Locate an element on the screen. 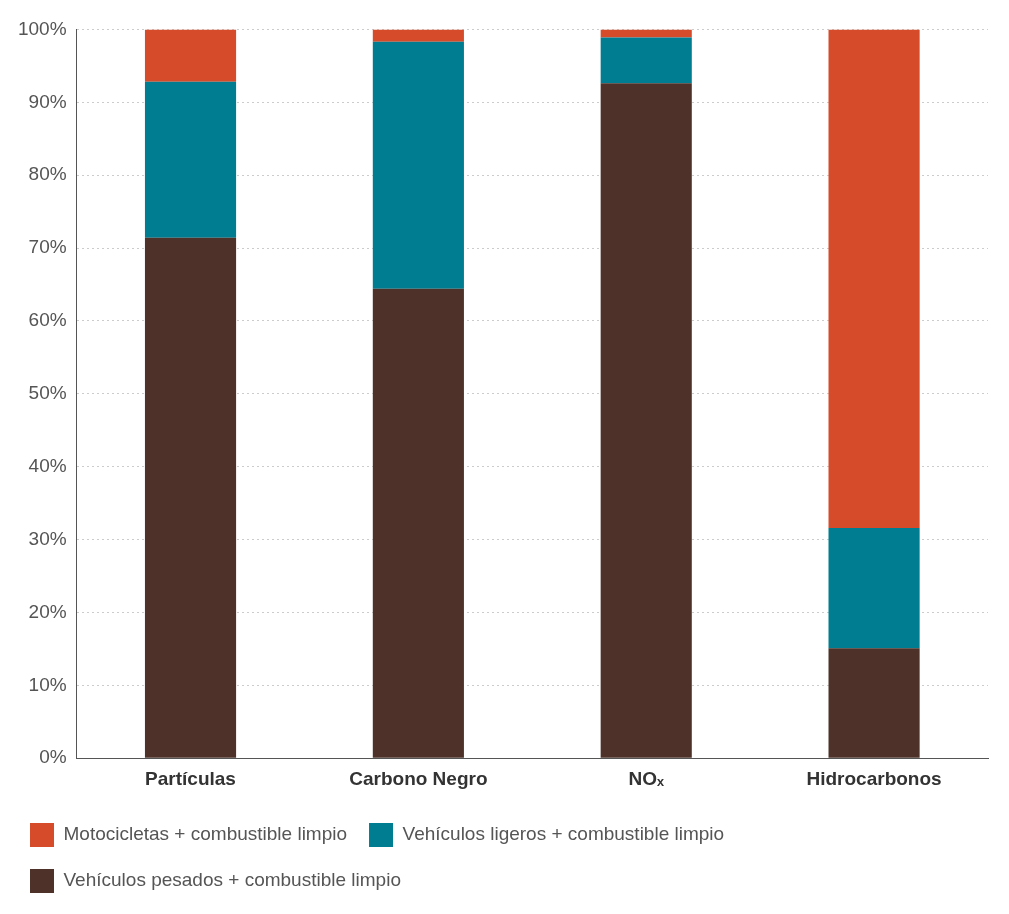 This screenshot has height=914, width=1009. y-tick-label: 60% is located at coordinates (47, 320).